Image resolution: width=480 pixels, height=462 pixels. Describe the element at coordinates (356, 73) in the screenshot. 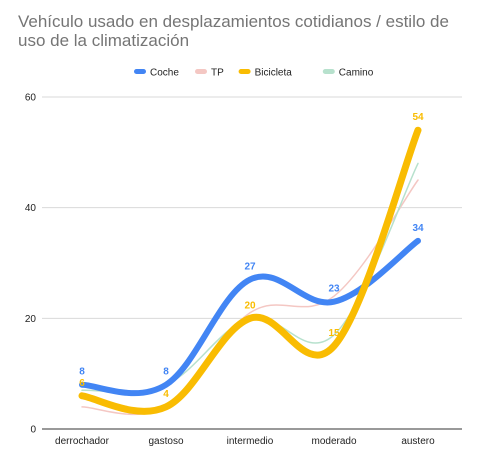

I see `legend-label-camino: Camino` at that location.